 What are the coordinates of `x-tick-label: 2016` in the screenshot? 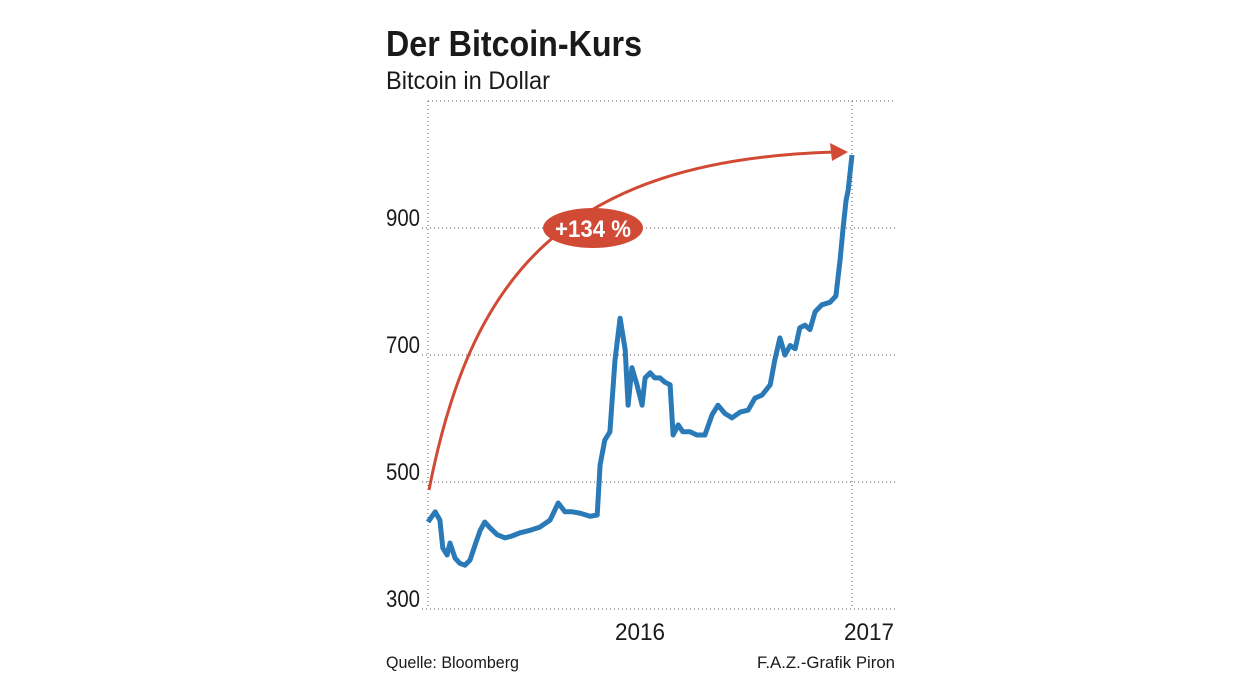 It's located at (640, 632).